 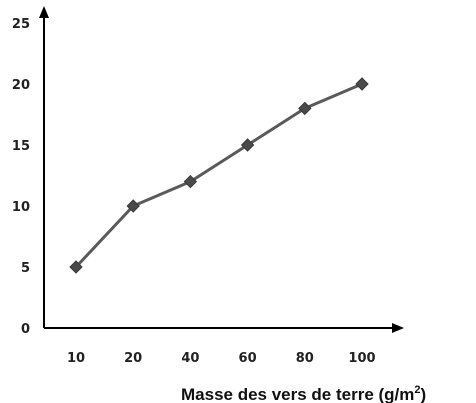 I want to click on y-tick-label: 25, so click(x=21, y=24).